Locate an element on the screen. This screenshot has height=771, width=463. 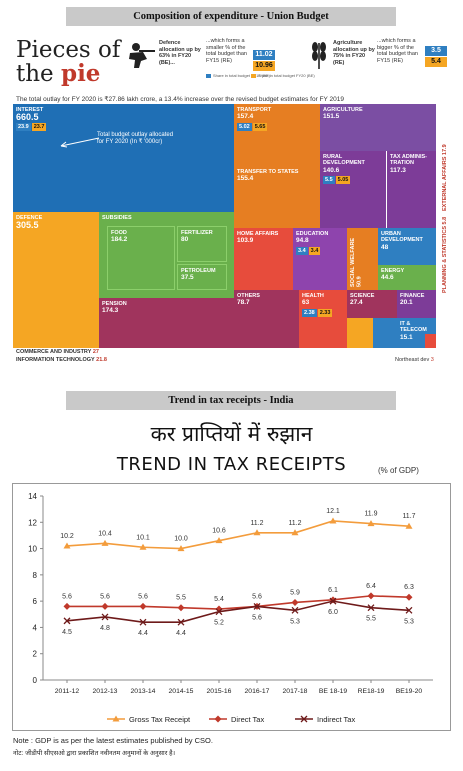
legend-label-direct-tax: Direct Tax is located at coordinates (247, 719).